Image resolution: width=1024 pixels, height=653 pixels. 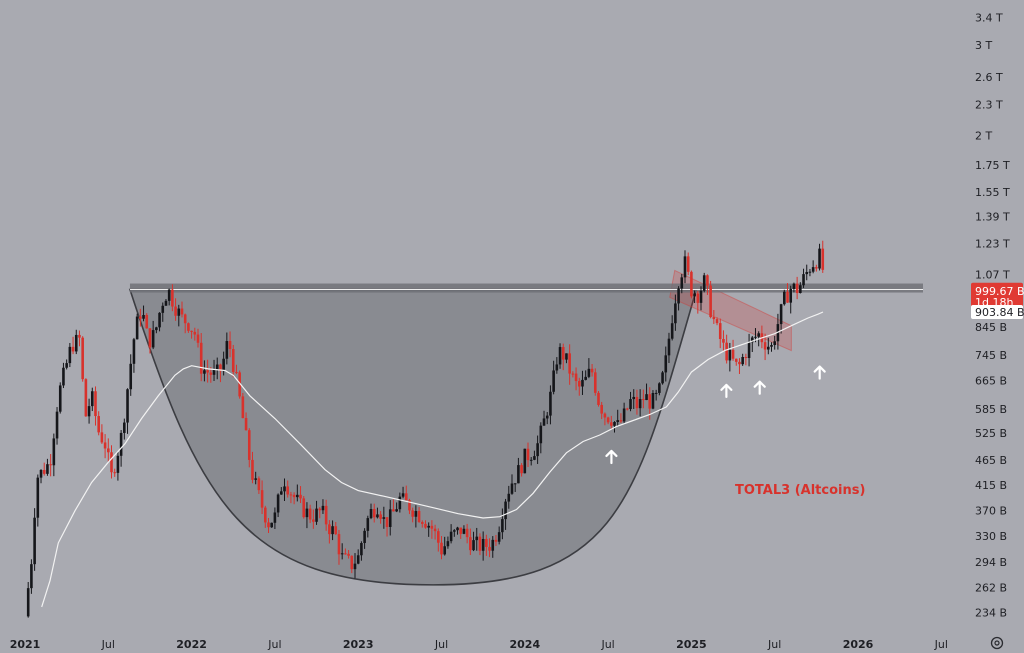 I want to click on ma-value-tag: 903.84 B, so click(x=997, y=312).